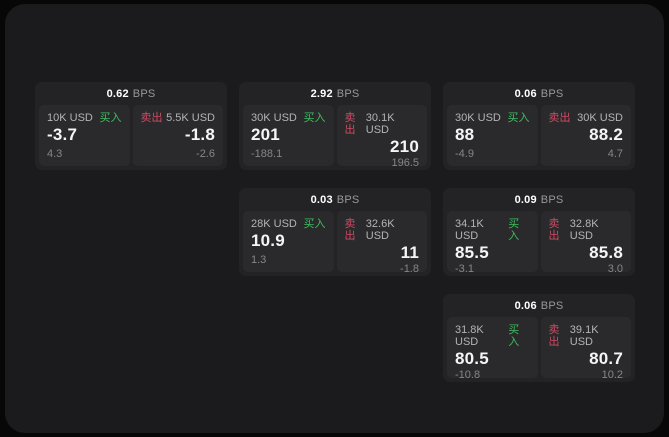  Describe the element at coordinates (600, 118) in the screenshot. I see `sell-amount: 30K USD` at that location.